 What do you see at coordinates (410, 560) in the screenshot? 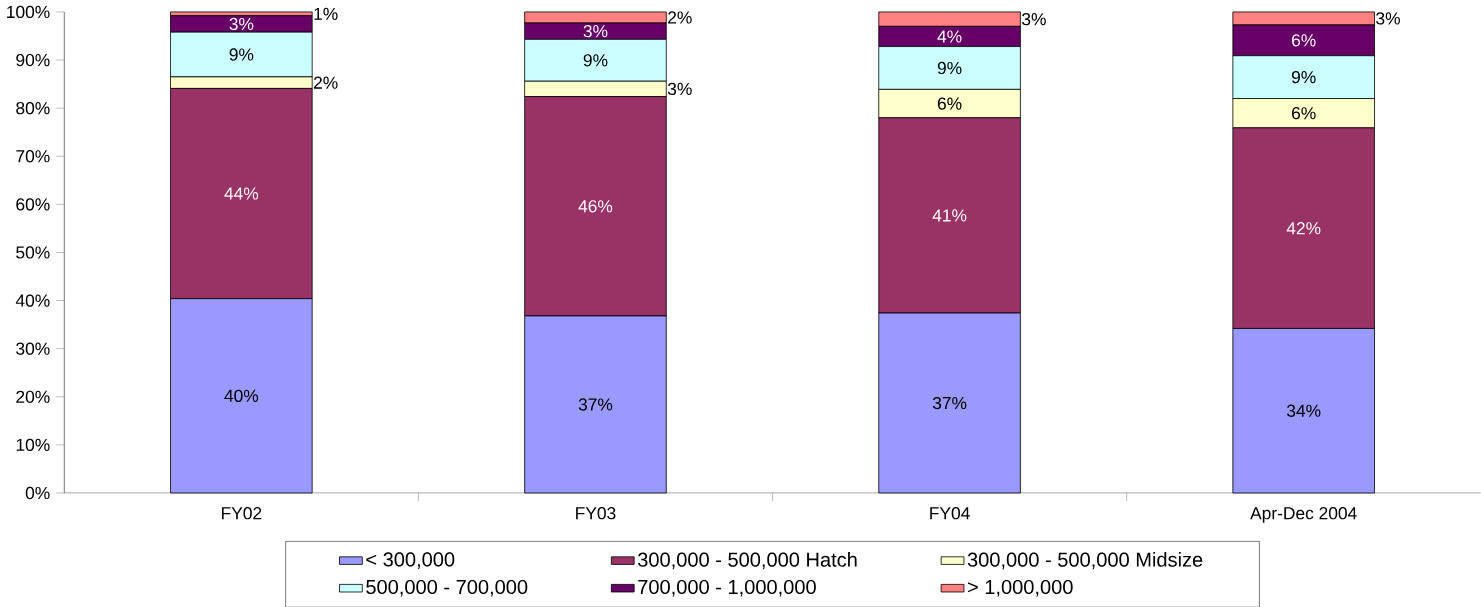
I see `legend-label: < 300,000` at bounding box center [410, 560].